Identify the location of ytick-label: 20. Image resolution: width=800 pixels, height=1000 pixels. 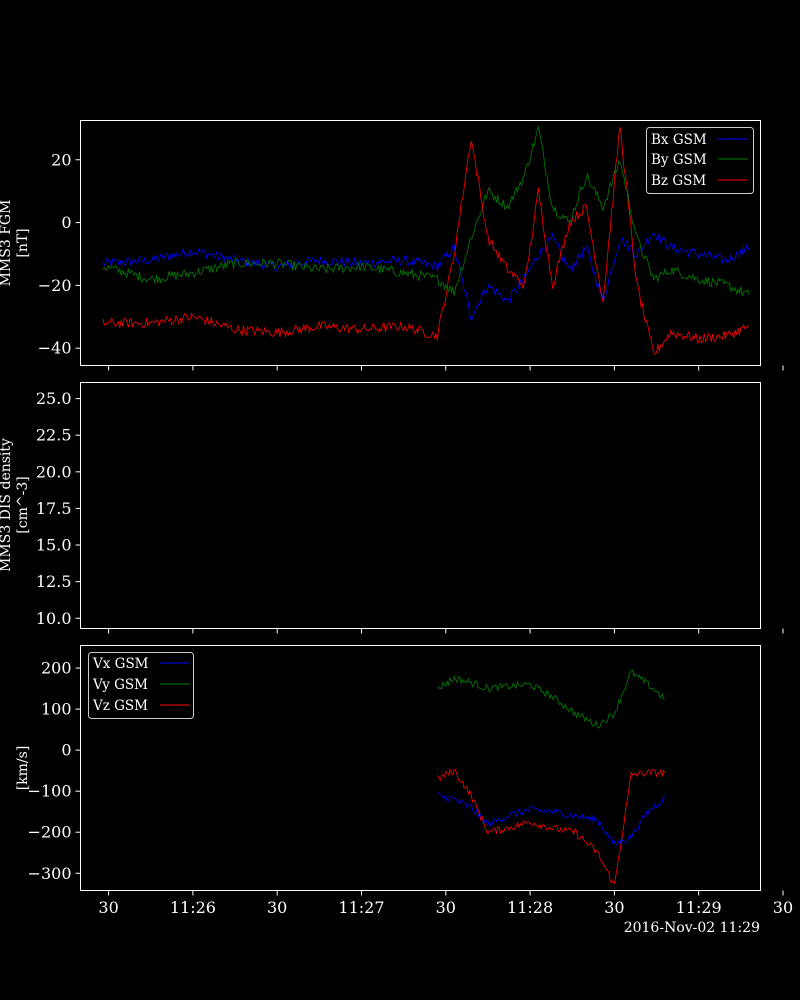
(61, 159).